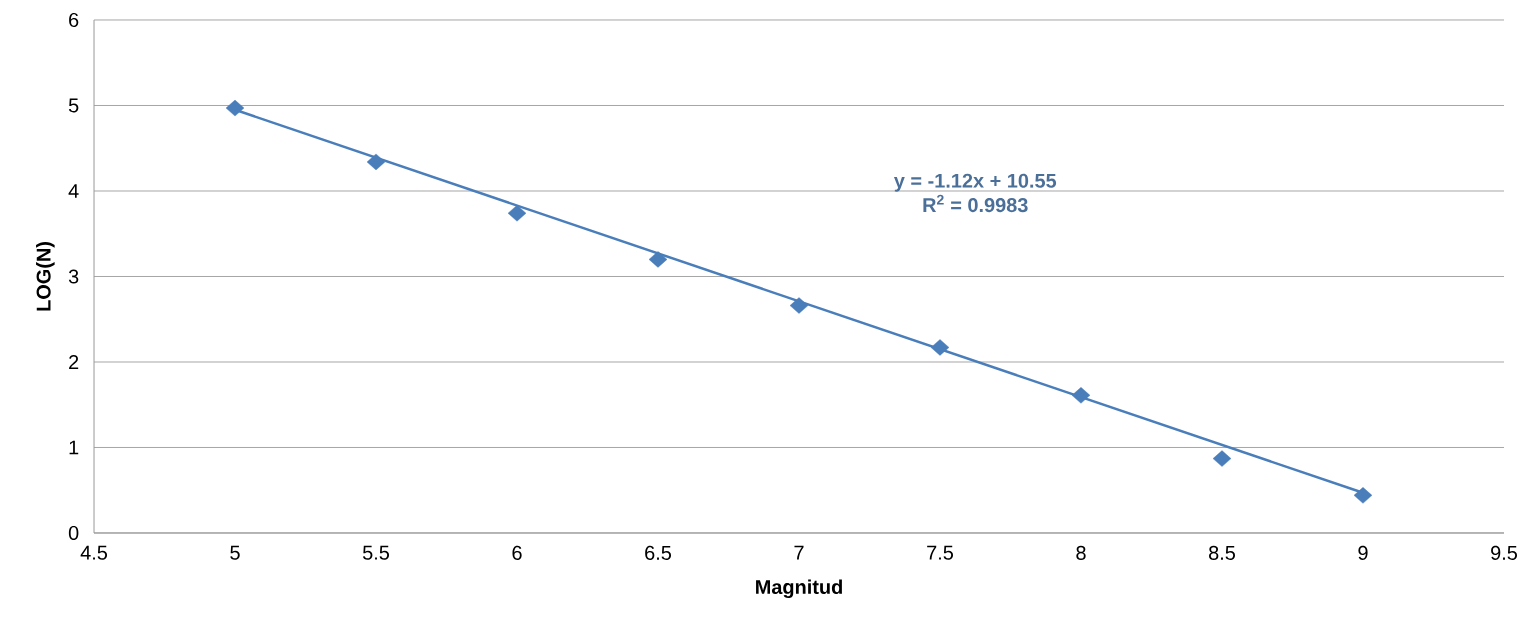 The image size is (1536, 630). I want to click on x-tick-label: 4.5, so click(94, 552).